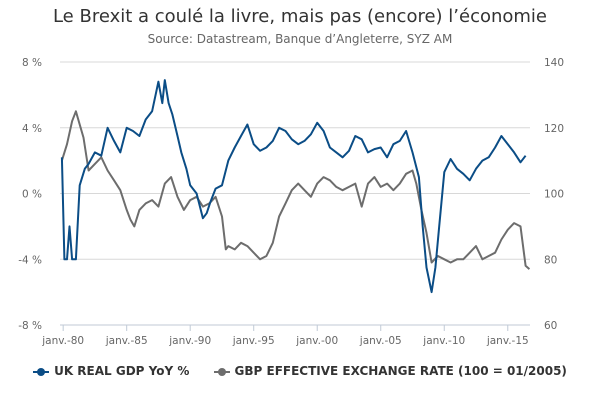 The height and width of the screenshot is (400, 600). Describe the element at coordinates (554, 129) in the screenshot. I see `y-right-tick-label: 120` at that location.